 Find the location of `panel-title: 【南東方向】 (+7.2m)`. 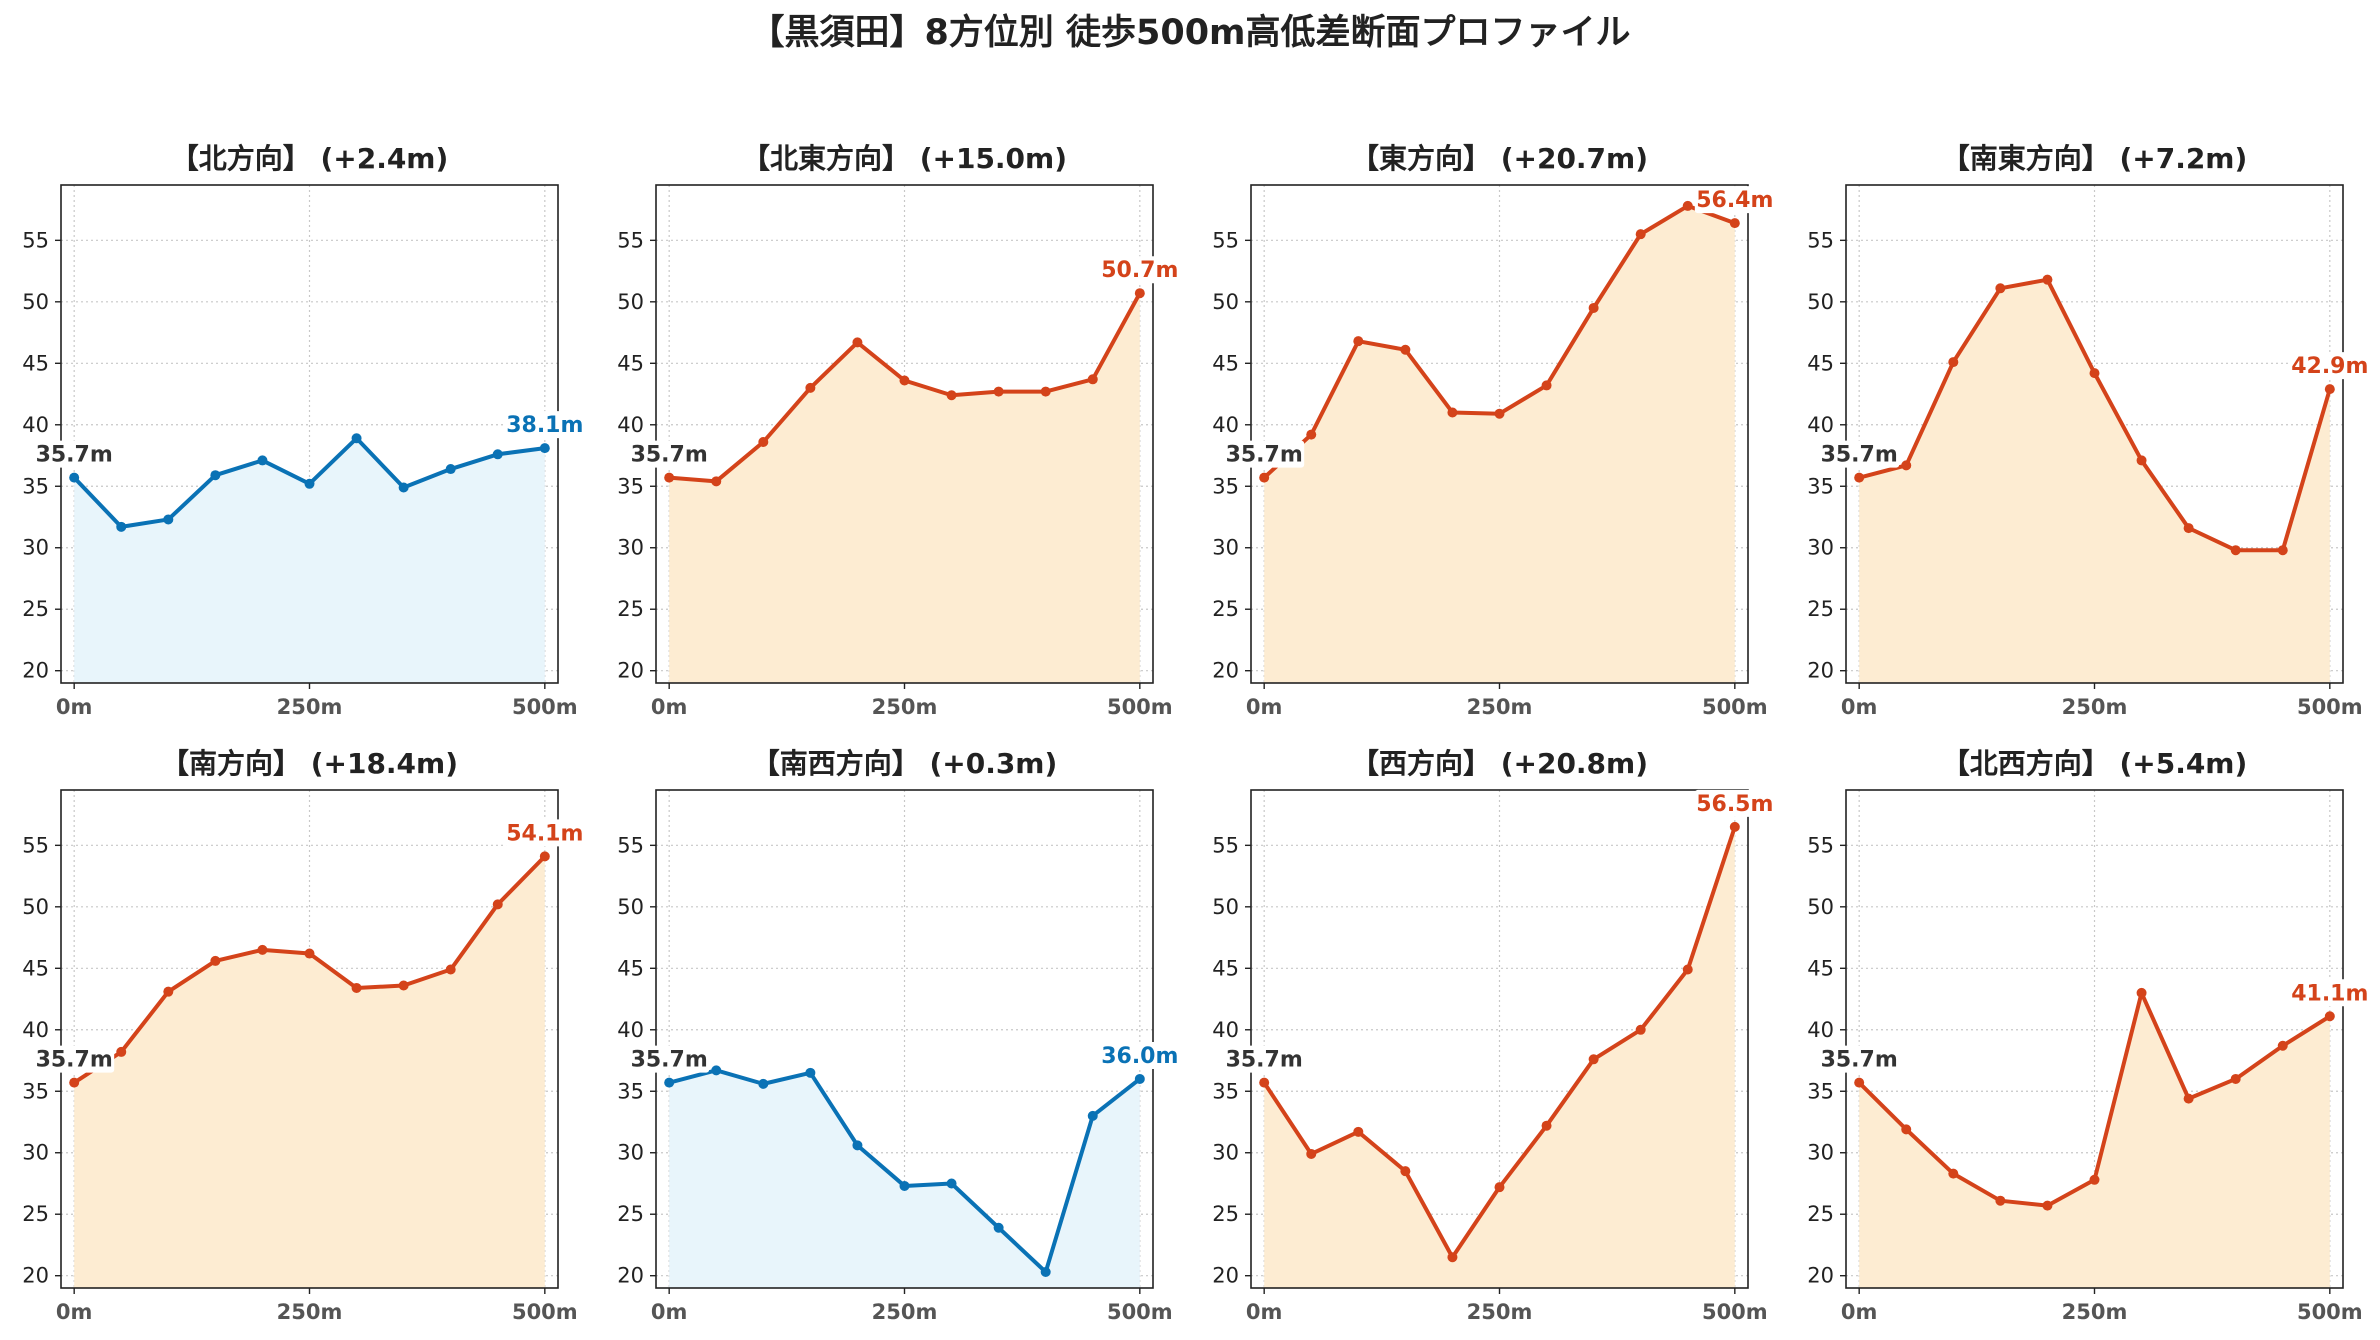

panel-title: 【南東方向】 (+7.2m) is located at coordinates (2095, 158).